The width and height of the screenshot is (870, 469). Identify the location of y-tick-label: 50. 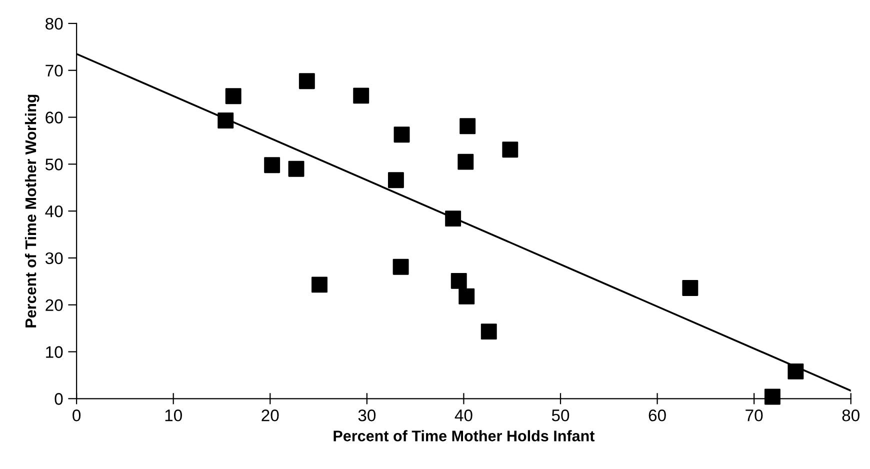
(54, 164).